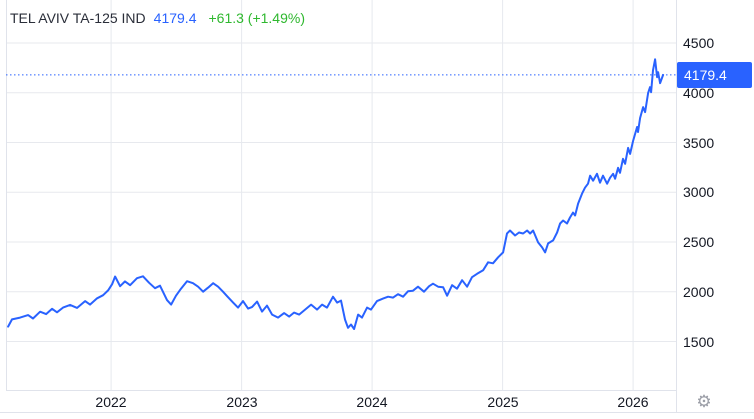 This screenshot has height=419, width=754. Describe the element at coordinates (699, 143) in the screenshot. I see `price-tick-label: 3500` at that location.